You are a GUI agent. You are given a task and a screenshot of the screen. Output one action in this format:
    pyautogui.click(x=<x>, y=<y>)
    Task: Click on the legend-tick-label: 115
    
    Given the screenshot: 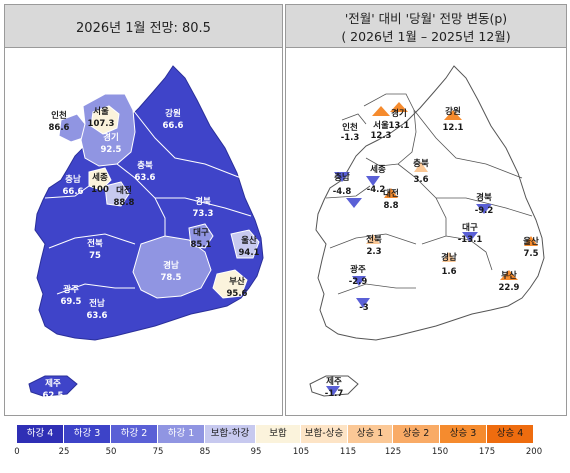 What is the action you would take?
    pyautogui.click(x=348, y=452)
    